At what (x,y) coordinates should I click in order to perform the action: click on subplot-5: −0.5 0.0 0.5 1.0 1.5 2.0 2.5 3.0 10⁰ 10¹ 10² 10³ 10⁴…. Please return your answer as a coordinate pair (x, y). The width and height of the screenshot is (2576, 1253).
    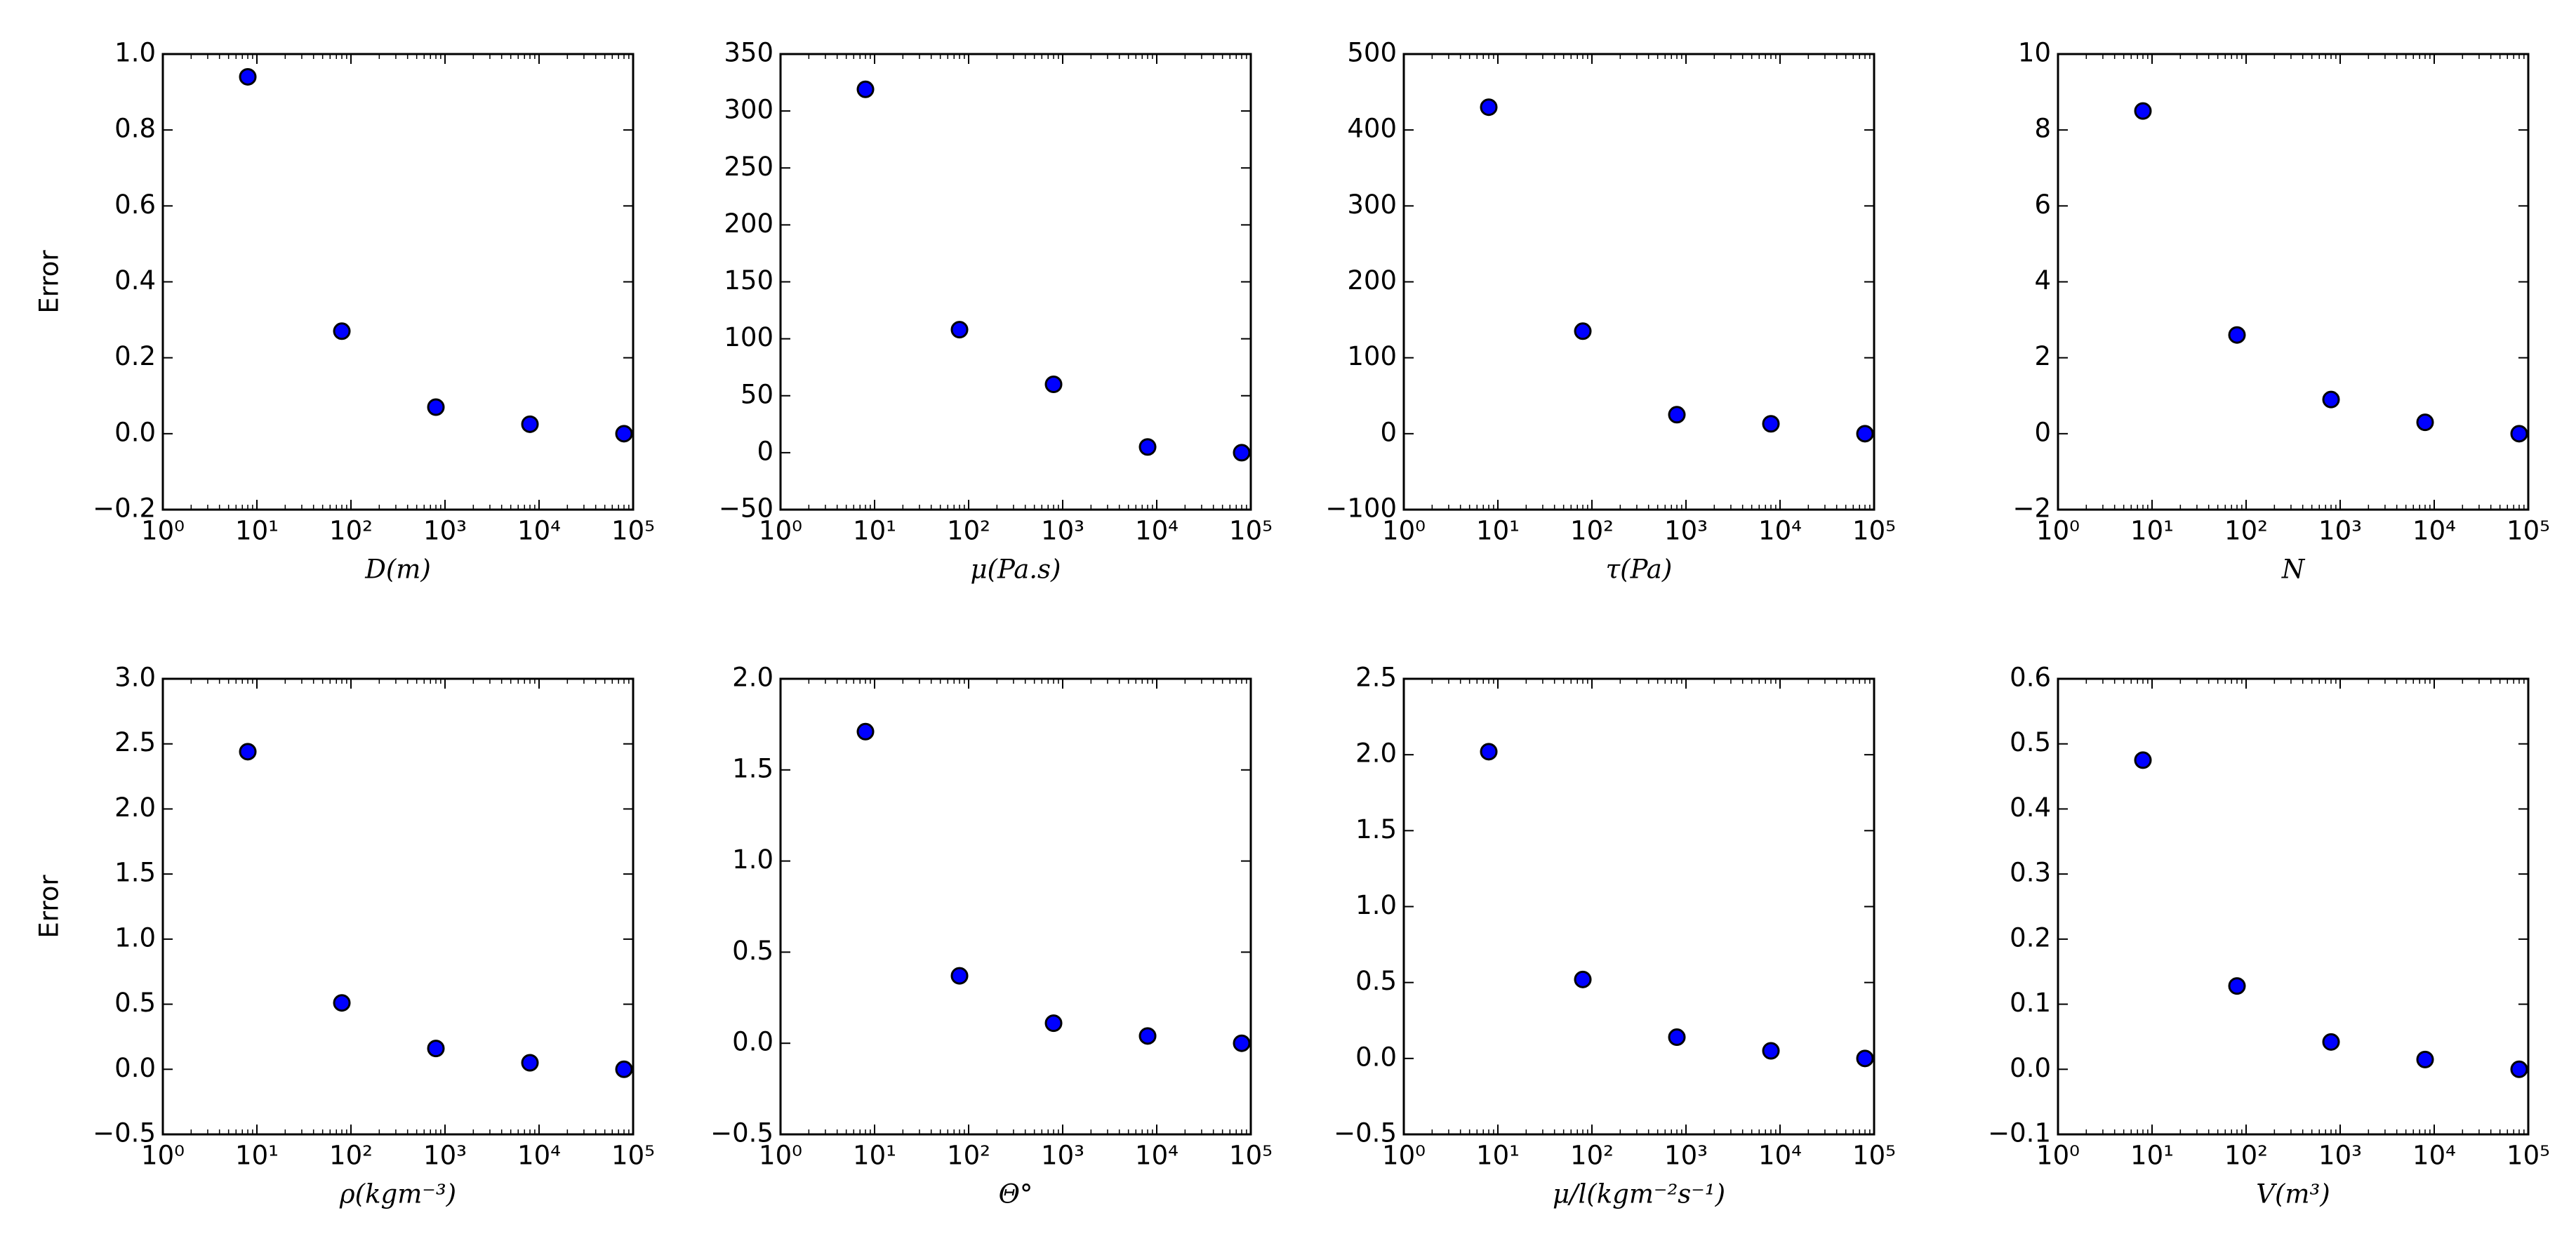
    Looking at the image, I should click on (345, 936).